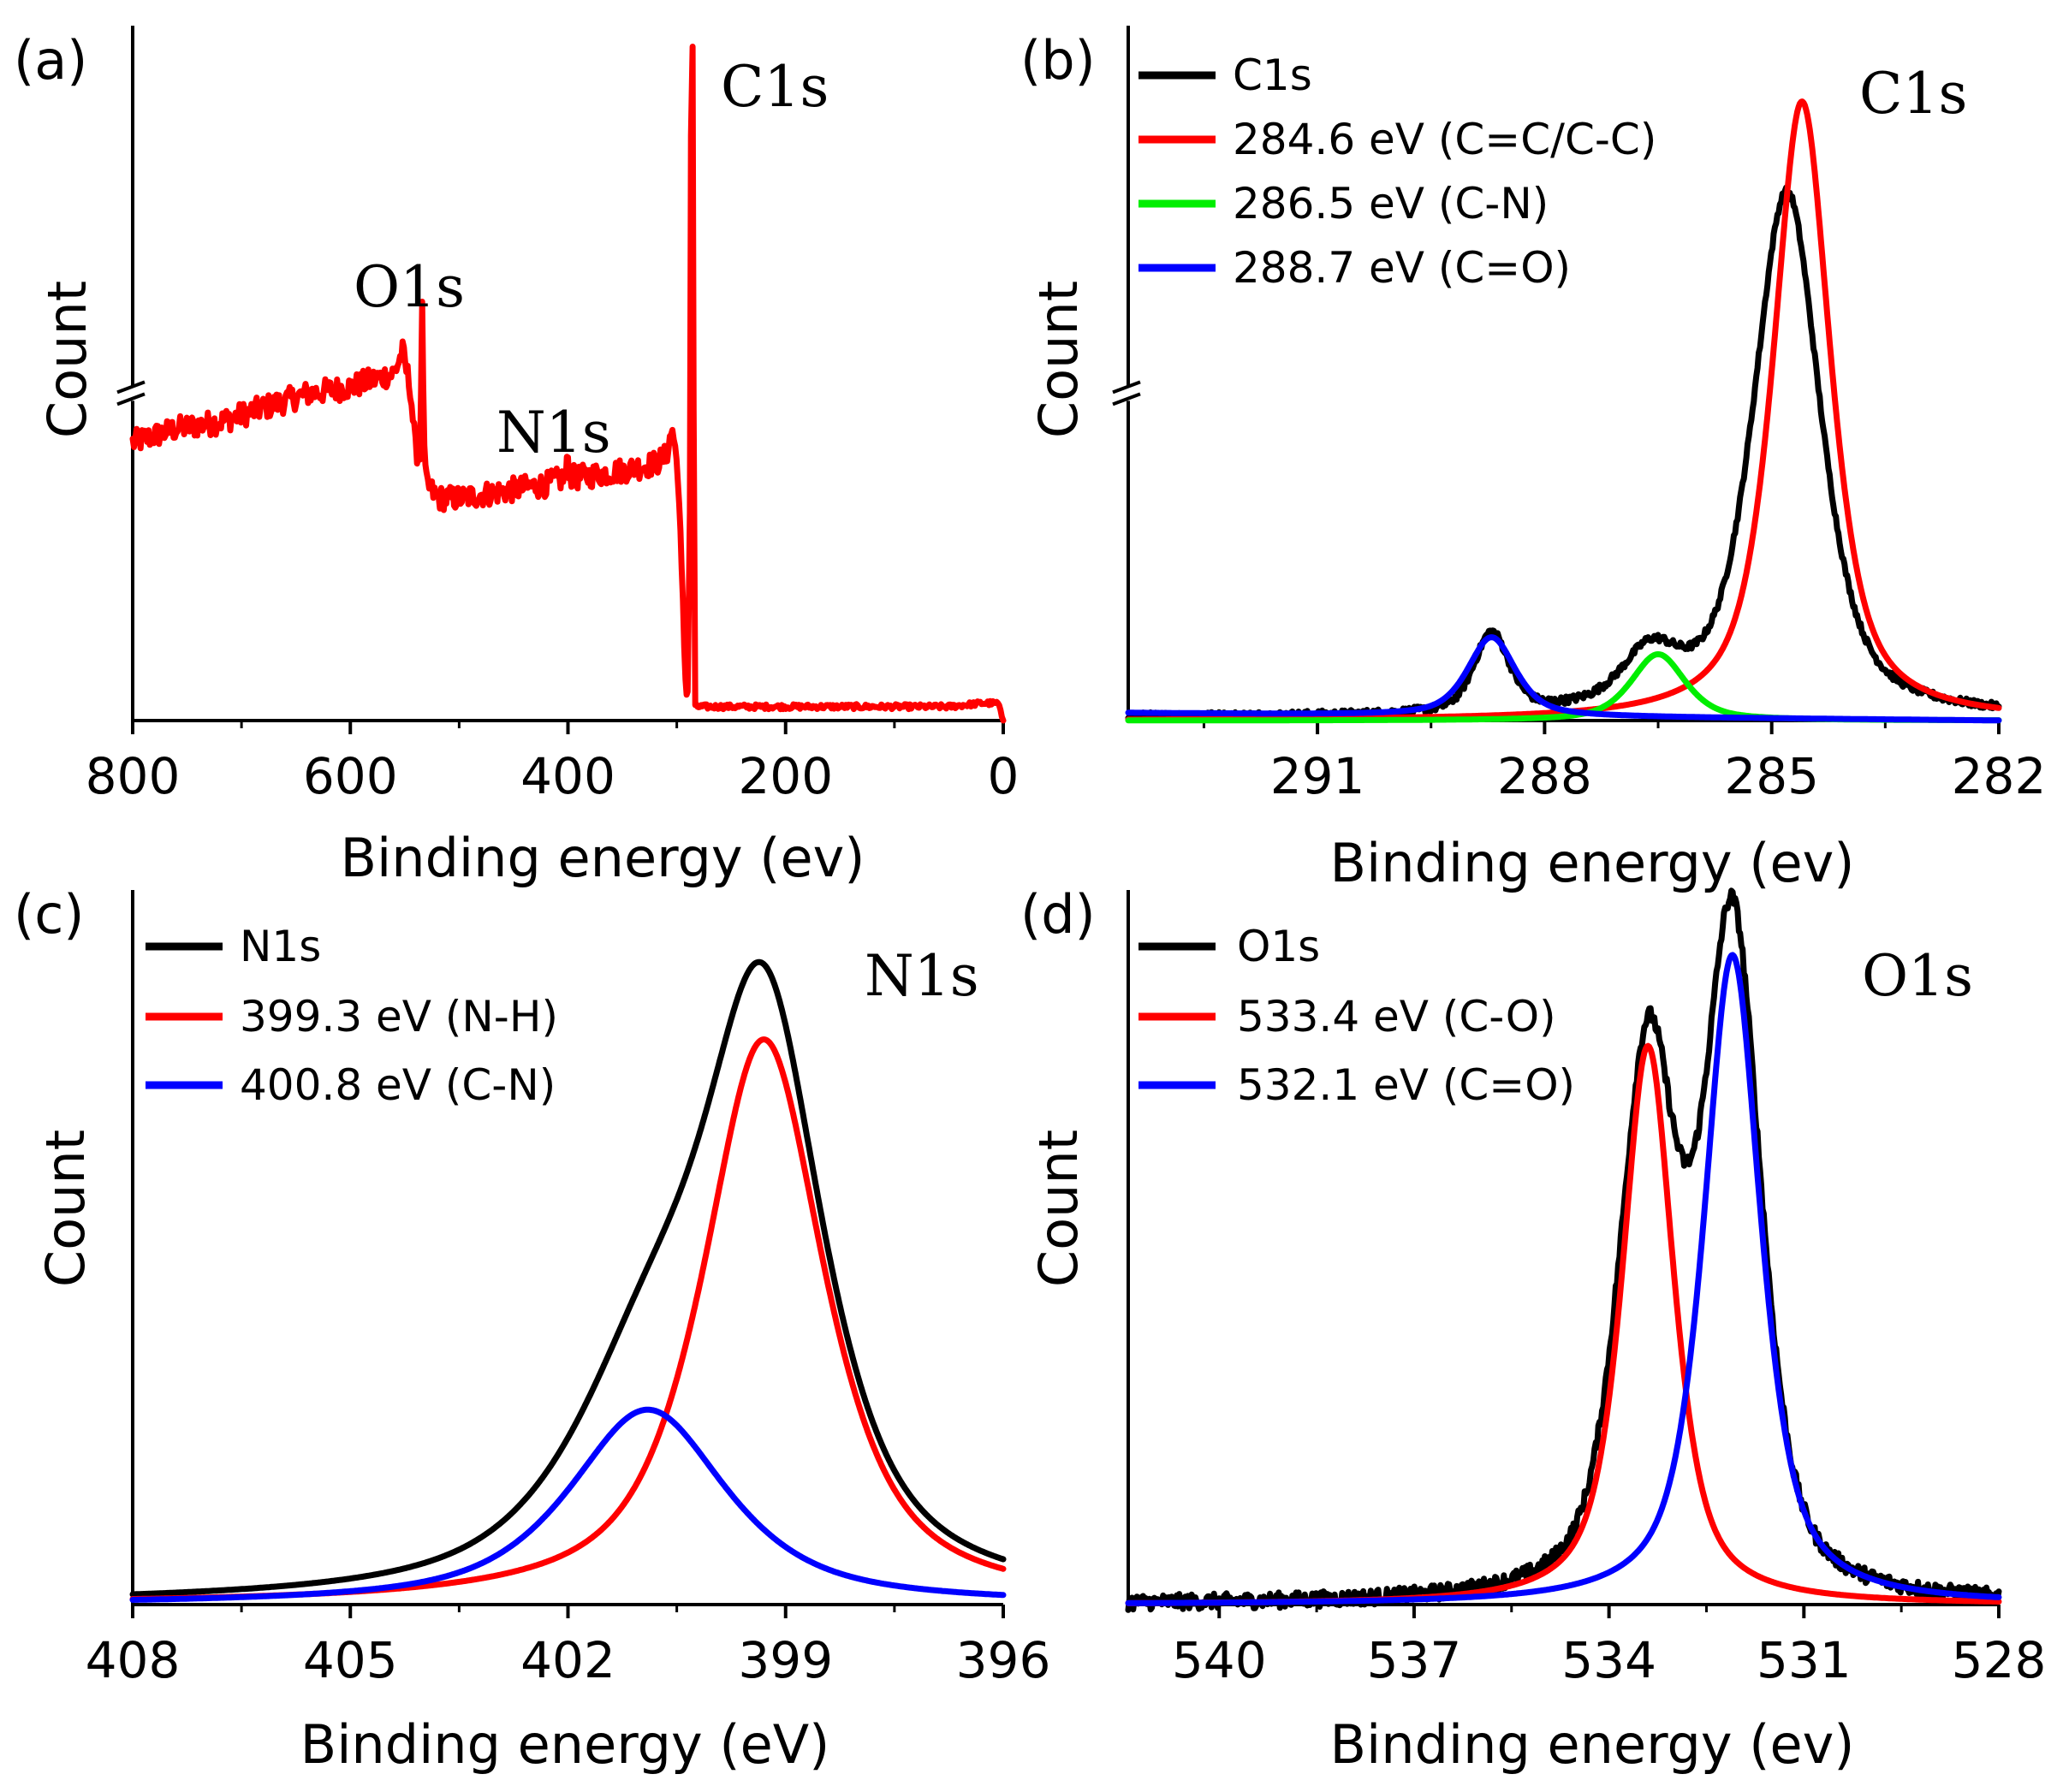  I want to click on series-288-7-ev-c-o, so click(1563, 679).